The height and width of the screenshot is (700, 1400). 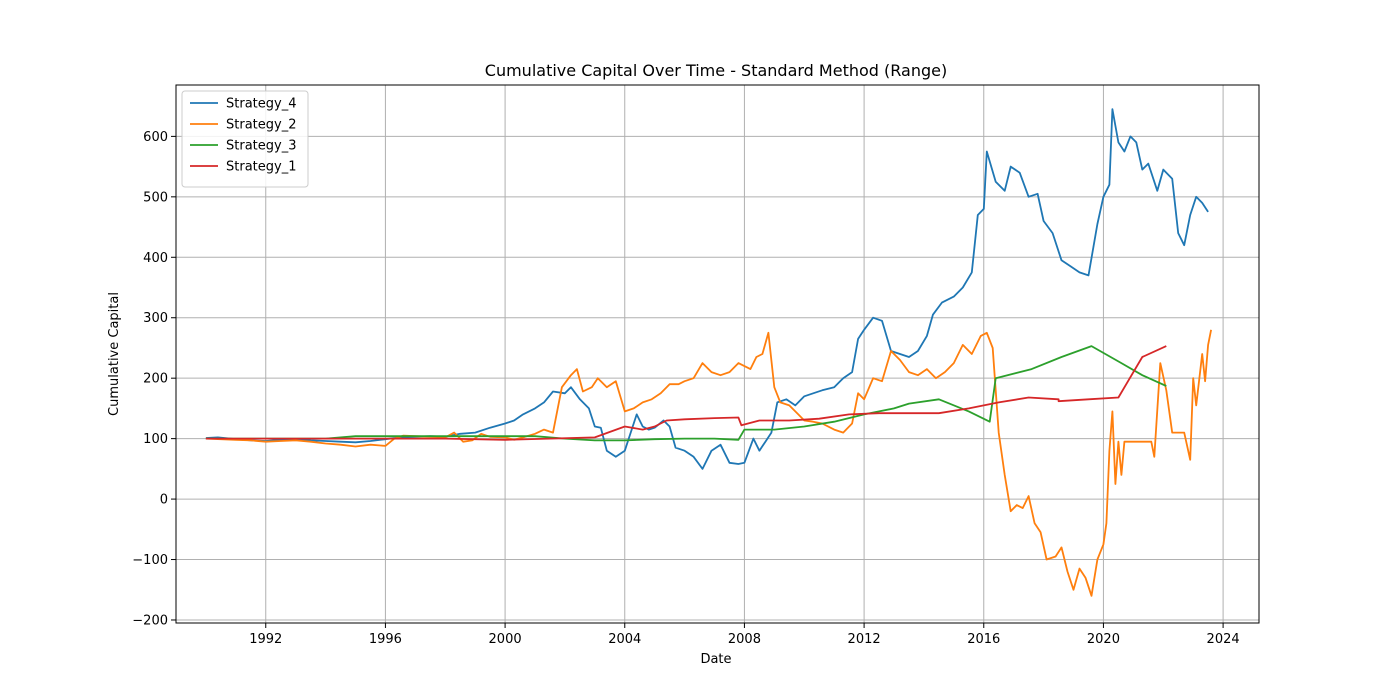 I want to click on legend-label: Strategy_3, so click(x=261, y=146).